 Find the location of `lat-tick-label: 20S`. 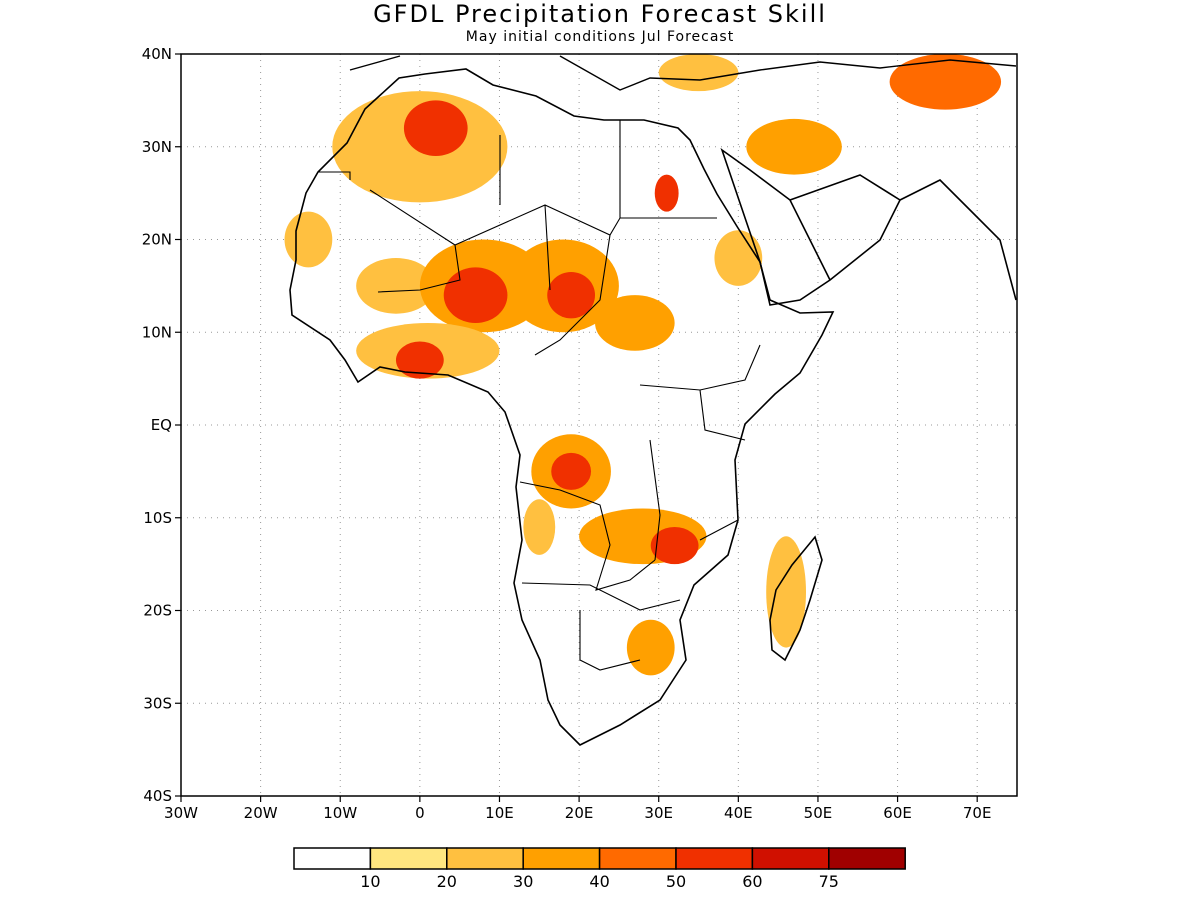

lat-tick-label: 20S is located at coordinates (157, 611).